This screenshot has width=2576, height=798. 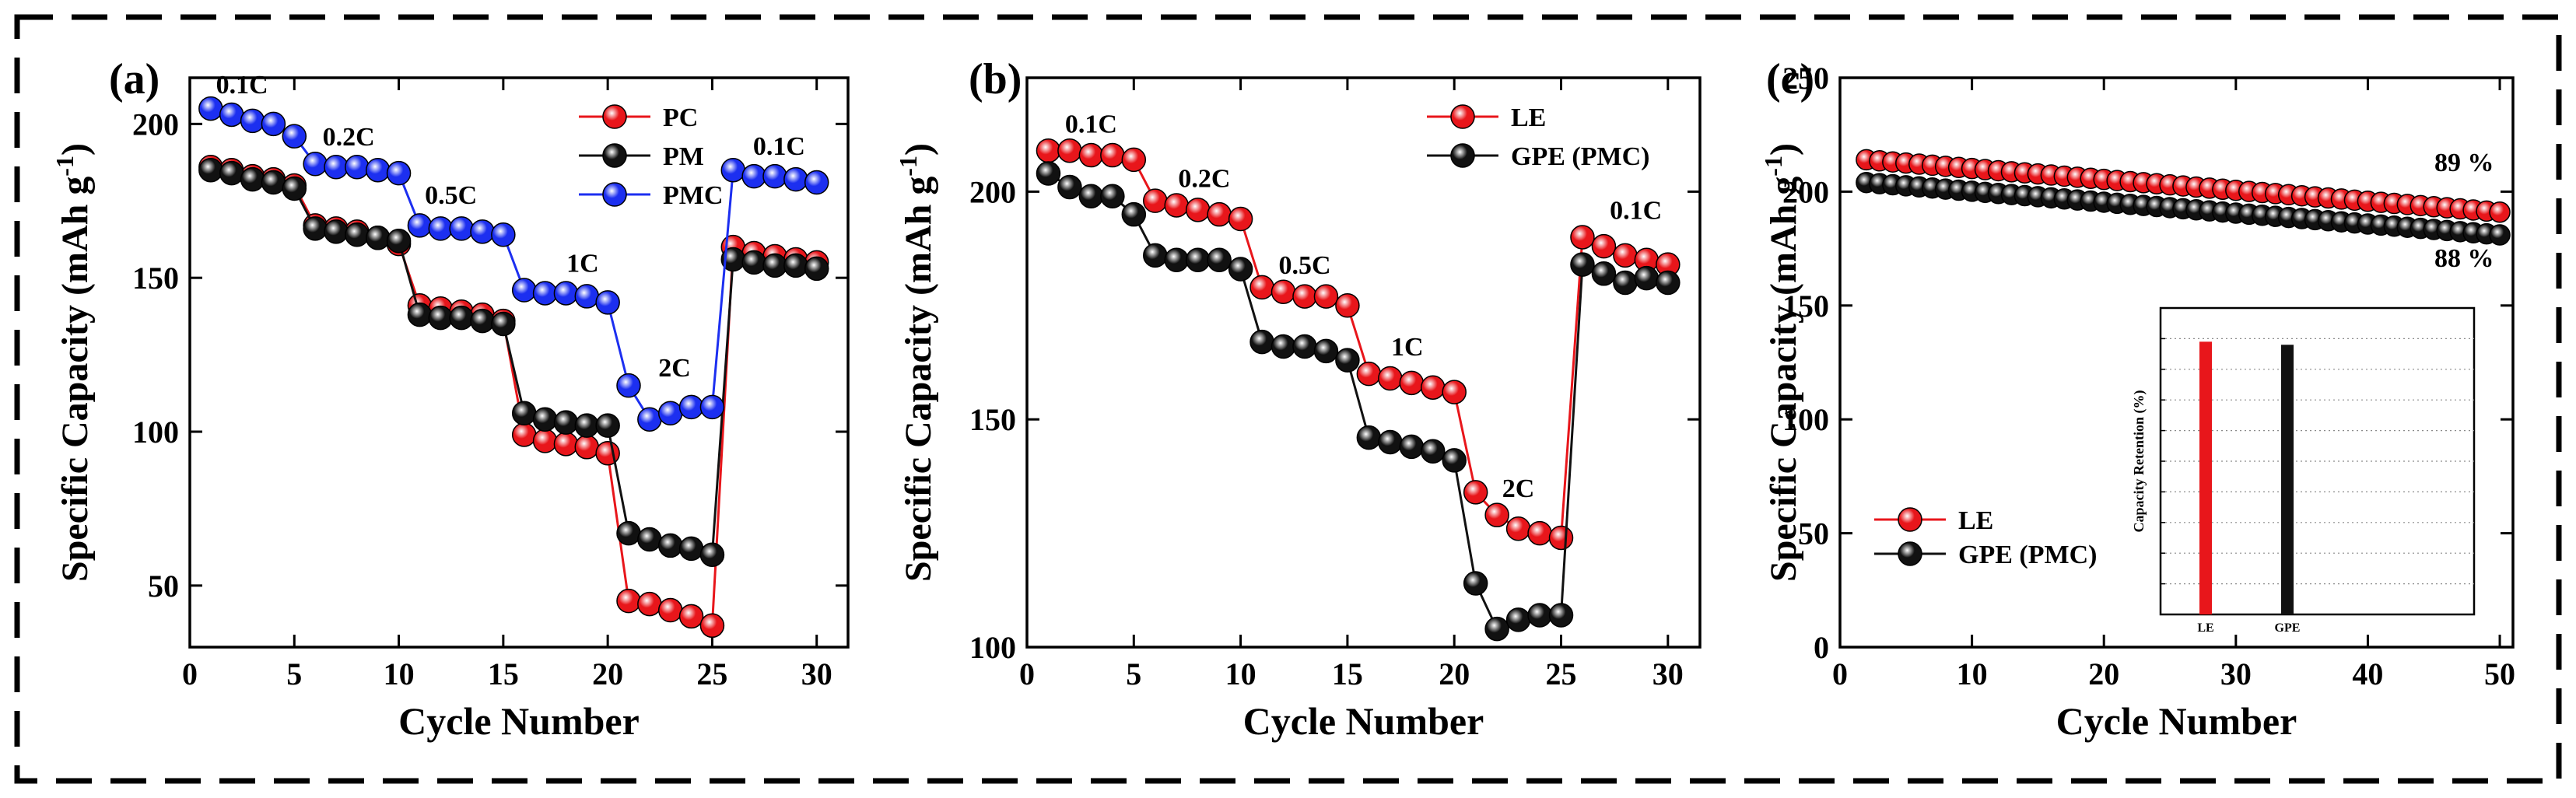 I want to click on rate-annotation: 1C, so click(x=582, y=264).